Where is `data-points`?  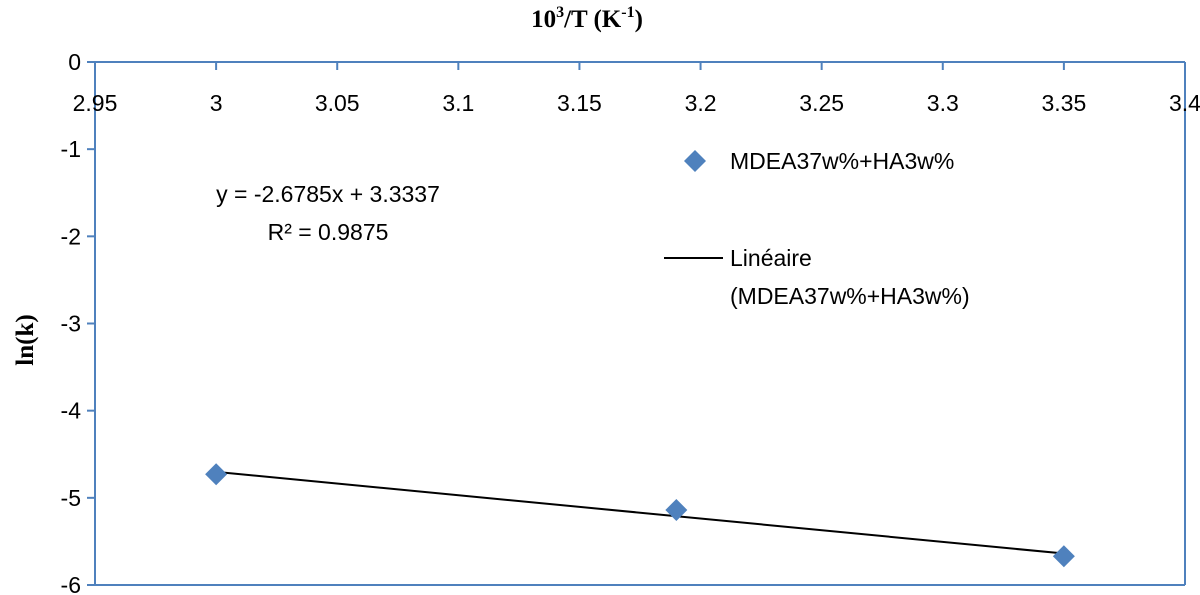 data-points is located at coordinates (640, 515).